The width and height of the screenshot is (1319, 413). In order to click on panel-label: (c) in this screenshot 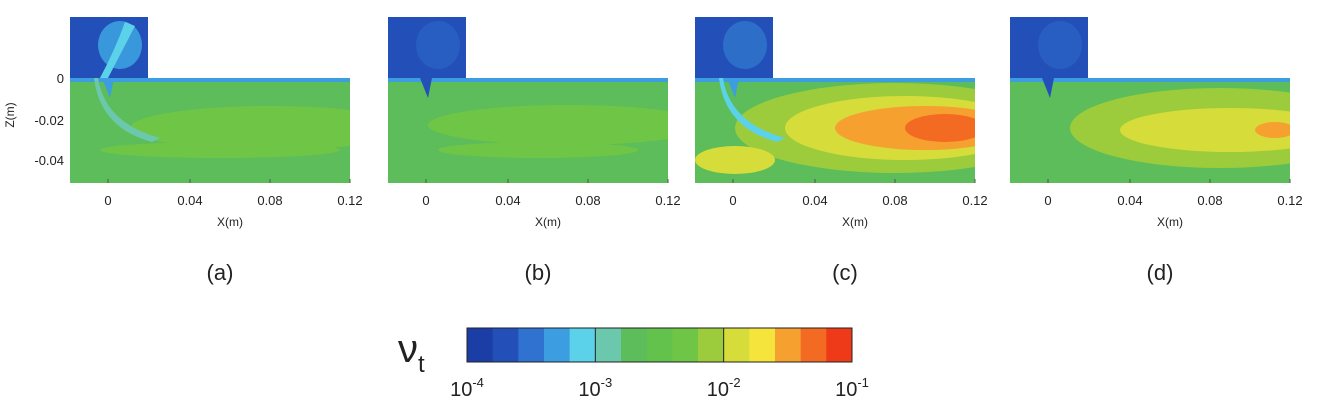, I will do `click(845, 272)`.